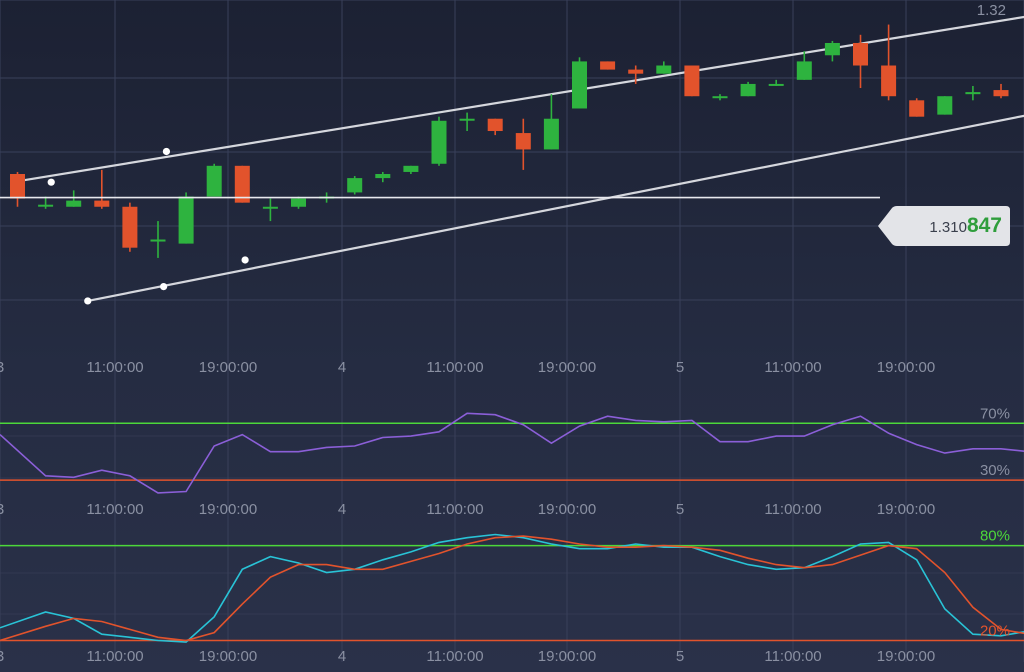 This screenshot has width=1024, height=672. I want to click on rsi-lower-level-label: 30%, so click(995, 470).